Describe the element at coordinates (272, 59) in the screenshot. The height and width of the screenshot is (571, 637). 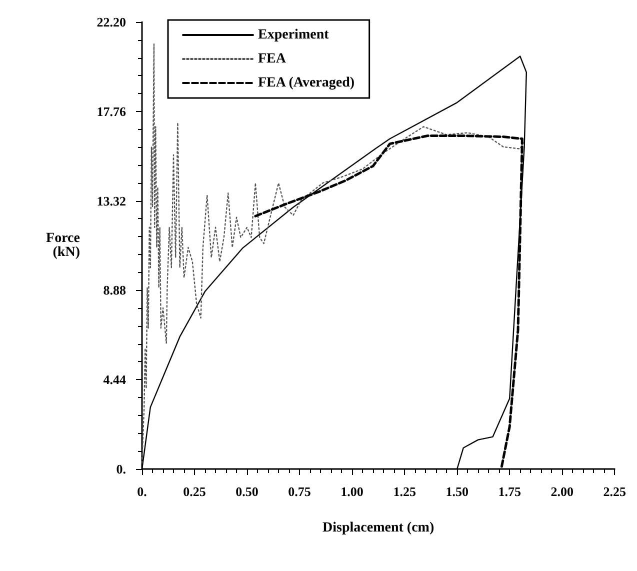
I see `legend-label: FEA` at that location.